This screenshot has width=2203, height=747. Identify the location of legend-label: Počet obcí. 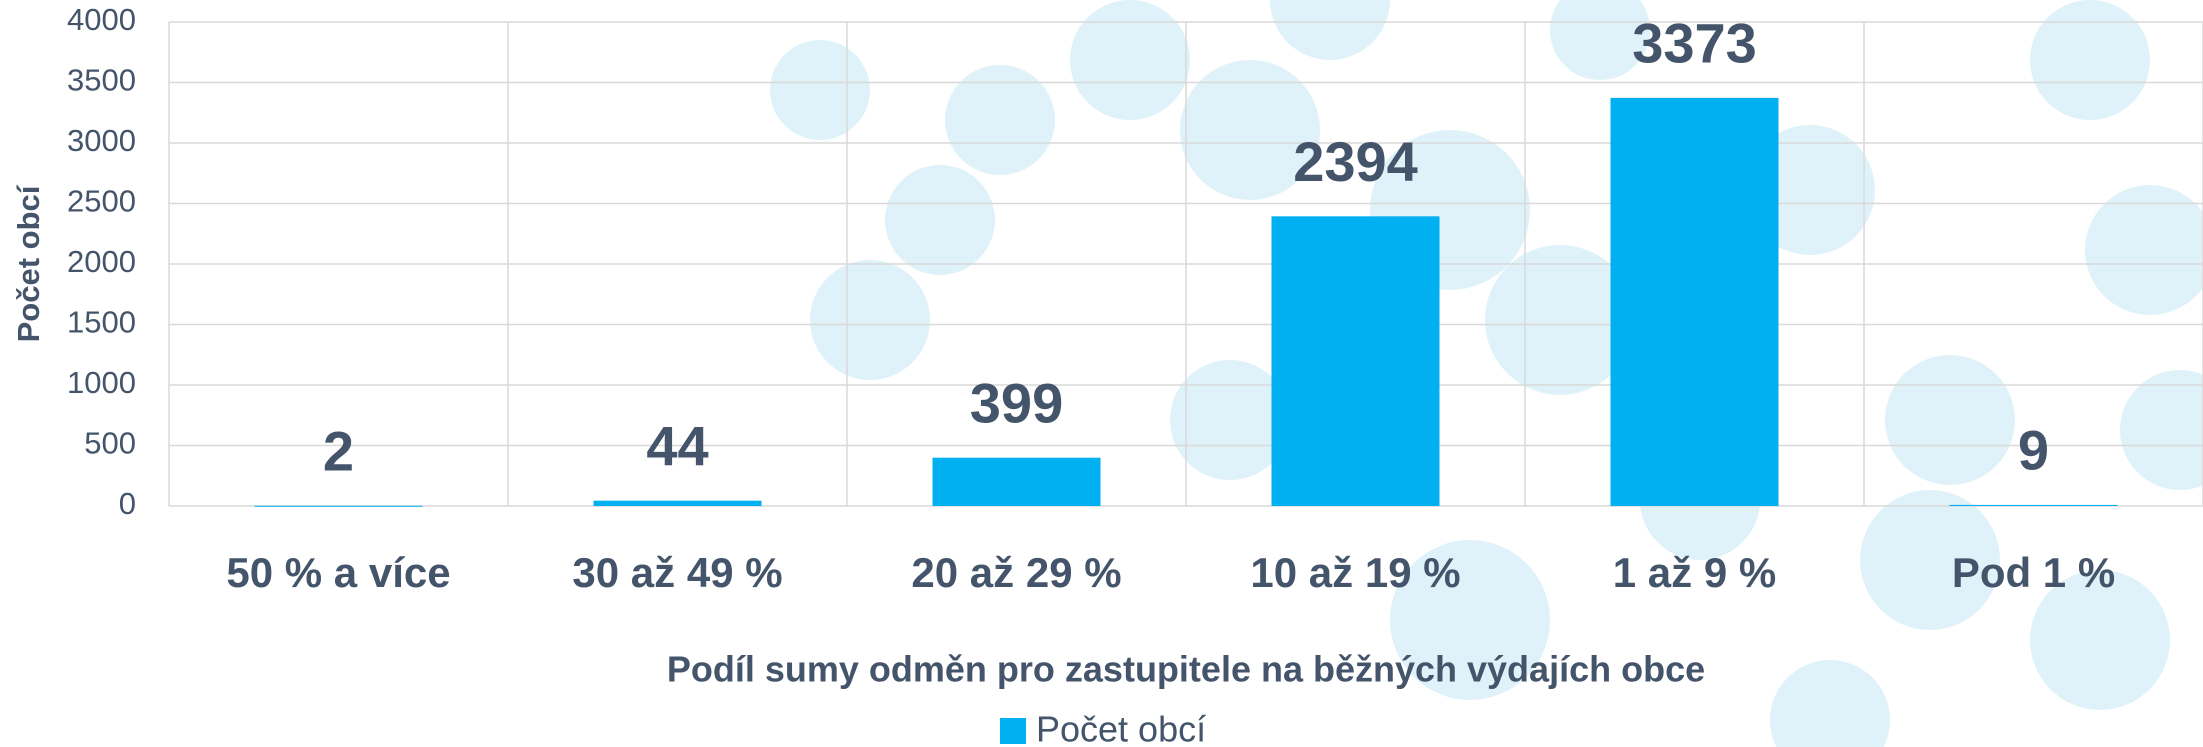
(1121, 728).